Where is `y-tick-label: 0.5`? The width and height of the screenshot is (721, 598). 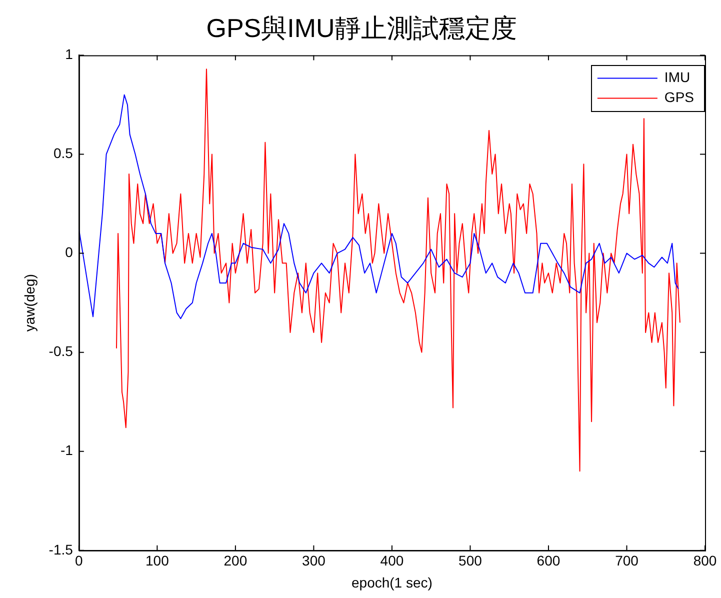 y-tick-label: 0.5 is located at coordinates (63, 153).